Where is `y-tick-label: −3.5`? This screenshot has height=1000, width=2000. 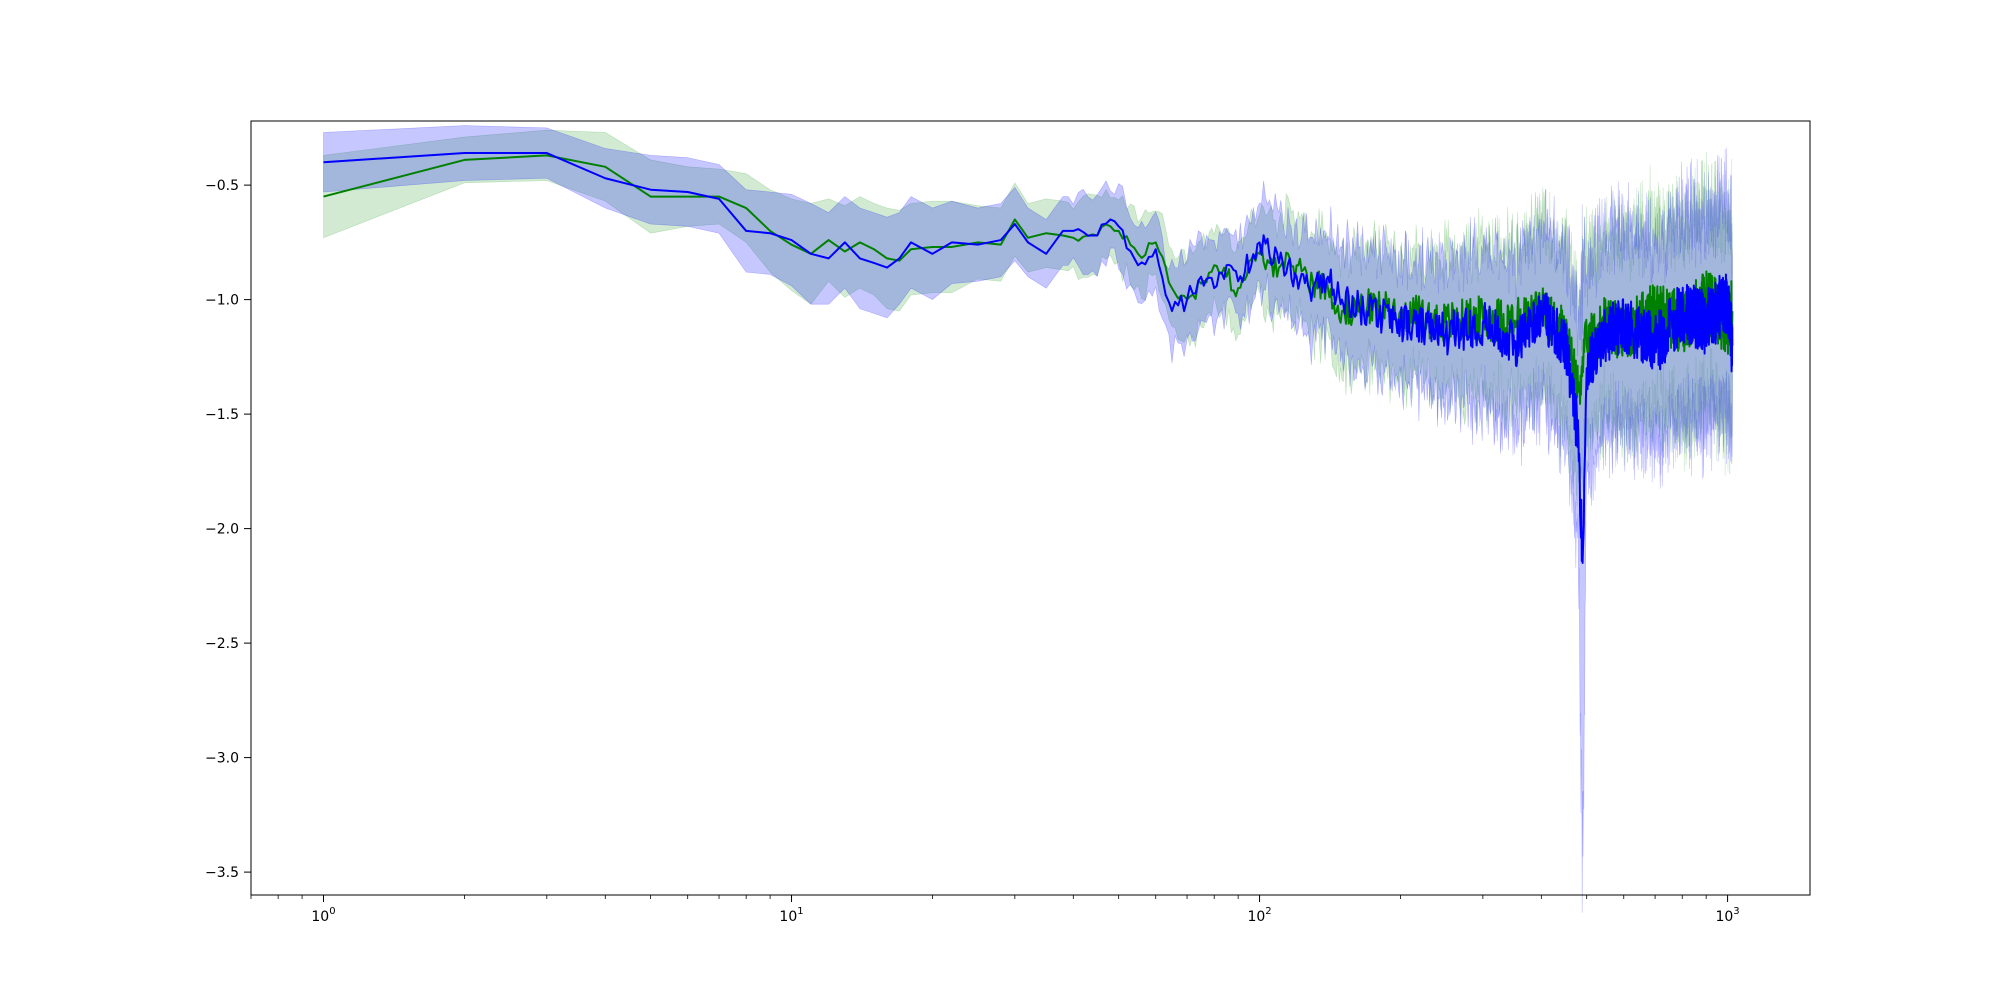 y-tick-label: −3.5 is located at coordinates (222, 873).